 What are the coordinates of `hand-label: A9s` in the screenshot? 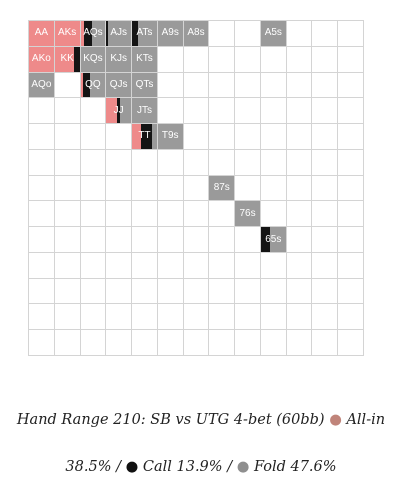 It's located at (170, 33).